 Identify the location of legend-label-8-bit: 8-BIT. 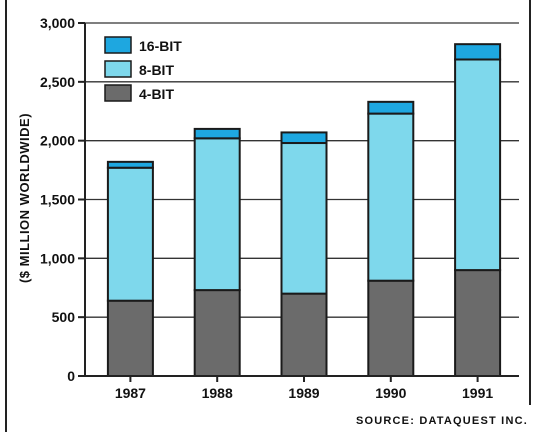
(156, 70).